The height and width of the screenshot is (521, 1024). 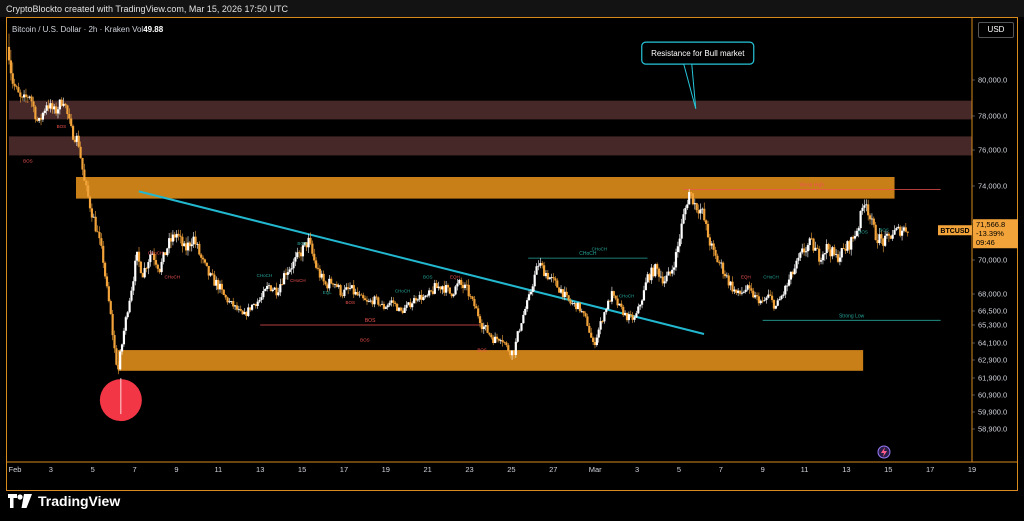 I want to click on currency-button: USD, so click(x=996, y=30).